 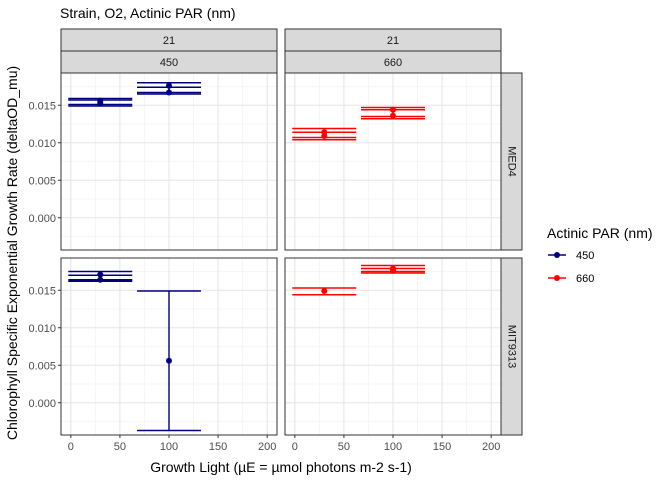 I want to click on legend: Actinic PAR (nm) 450 660, so click(x=600, y=255).